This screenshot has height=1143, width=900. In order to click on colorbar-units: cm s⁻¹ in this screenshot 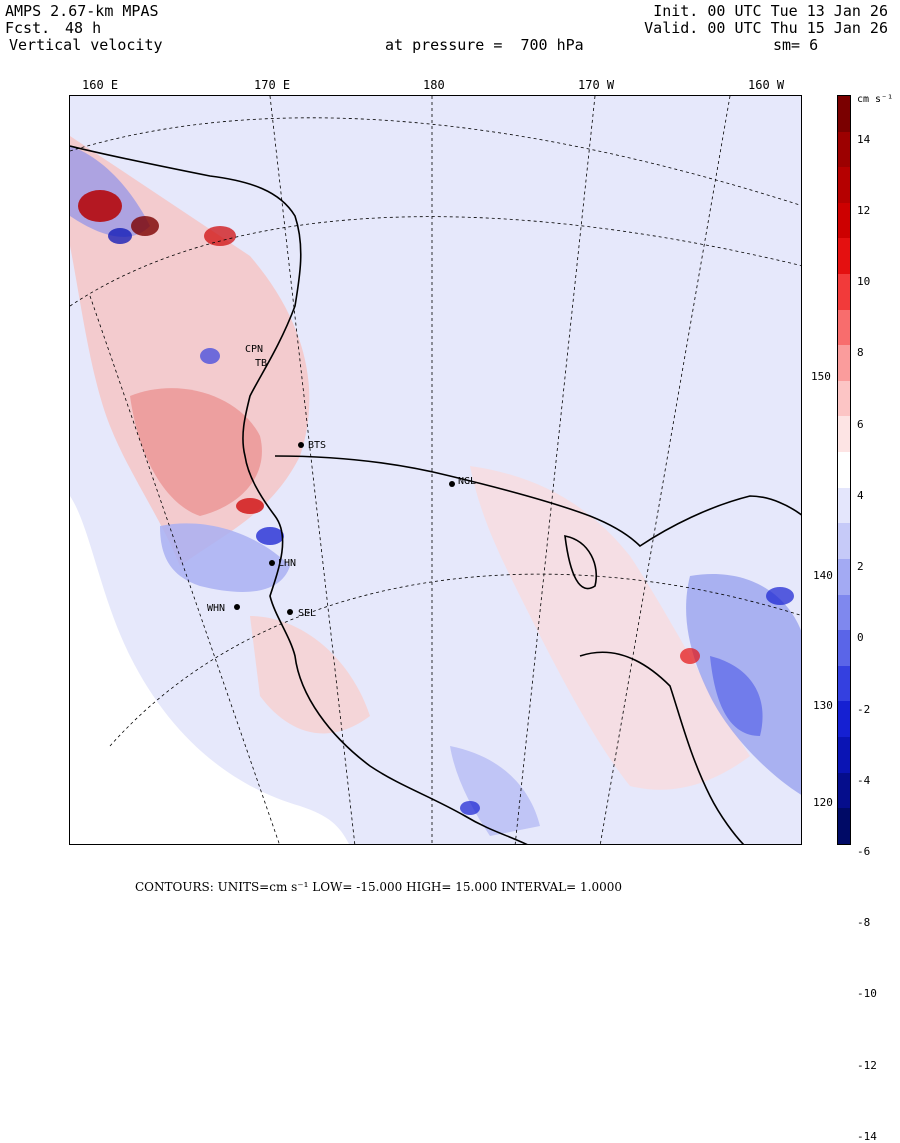, I will do `click(875, 99)`.